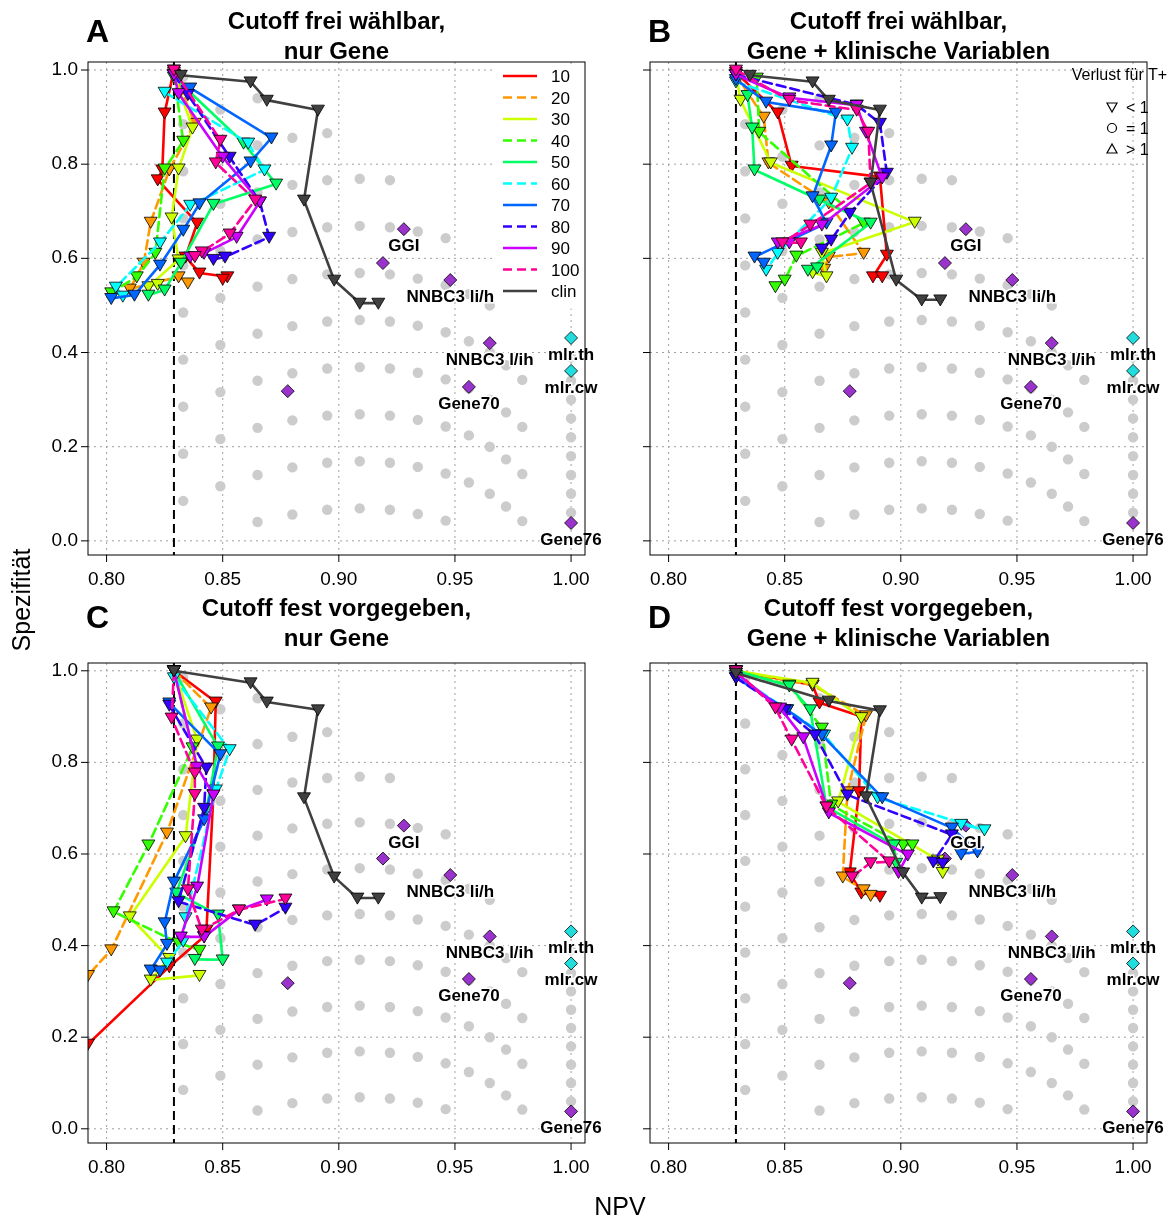  Describe the element at coordinates (560, 227) in the screenshot. I see `legend-label: 80` at that location.